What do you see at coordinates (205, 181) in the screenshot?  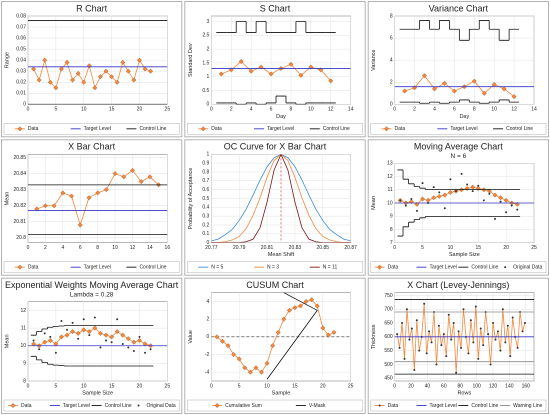 I see `y-tick-label: 0.7` at bounding box center [205, 181].